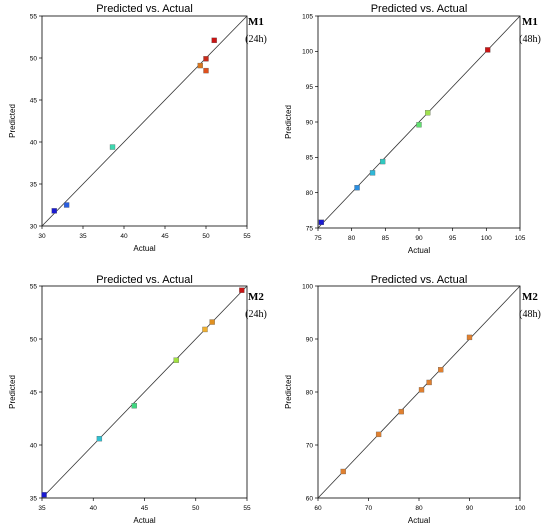 This screenshot has height=527, width=550. I want to click on x-tick-label: 70, so click(369, 508).